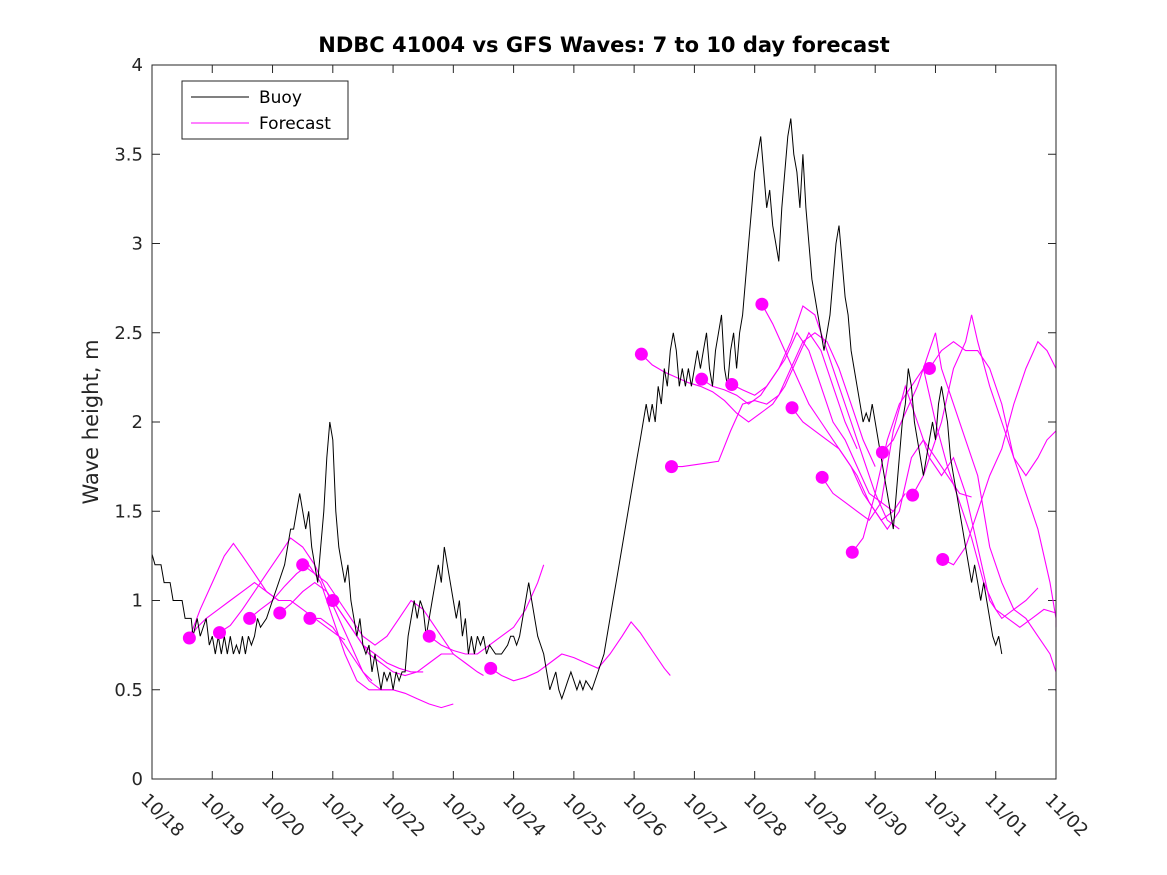 The height and width of the screenshot is (875, 1167). What do you see at coordinates (137, 244) in the screenshot?
I see `y-tick-label: 3` at bounding box center [137, 244].